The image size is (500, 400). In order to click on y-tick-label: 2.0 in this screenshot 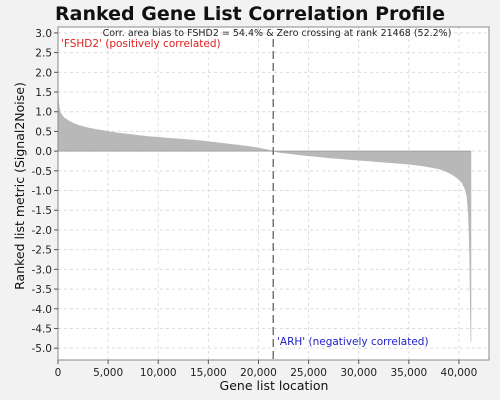, I will do `click(43, 73)`.